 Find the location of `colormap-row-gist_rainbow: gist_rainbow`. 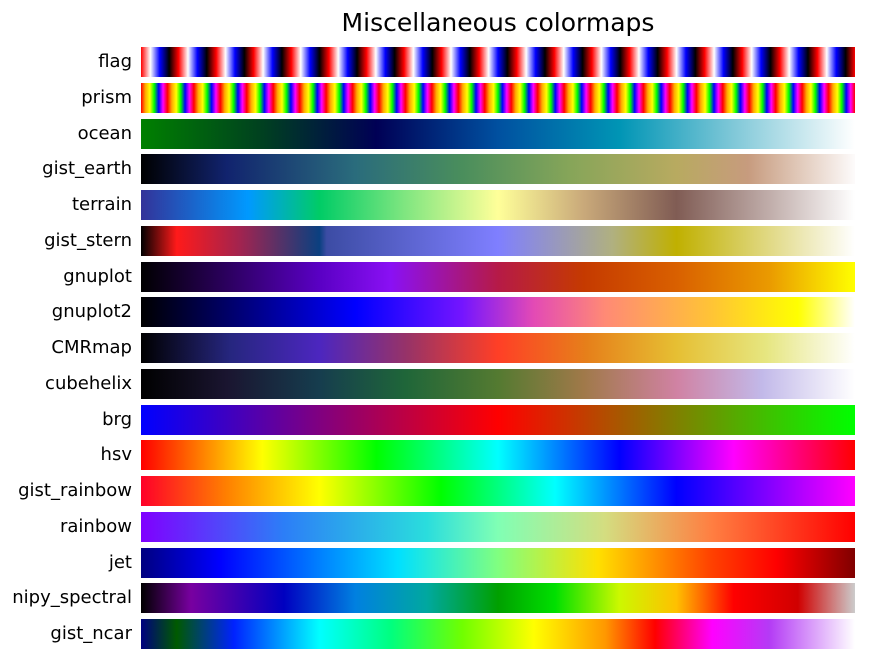

colormap-row-gist_rainbow: gist_rainbow is located at coordinates (441, 491).